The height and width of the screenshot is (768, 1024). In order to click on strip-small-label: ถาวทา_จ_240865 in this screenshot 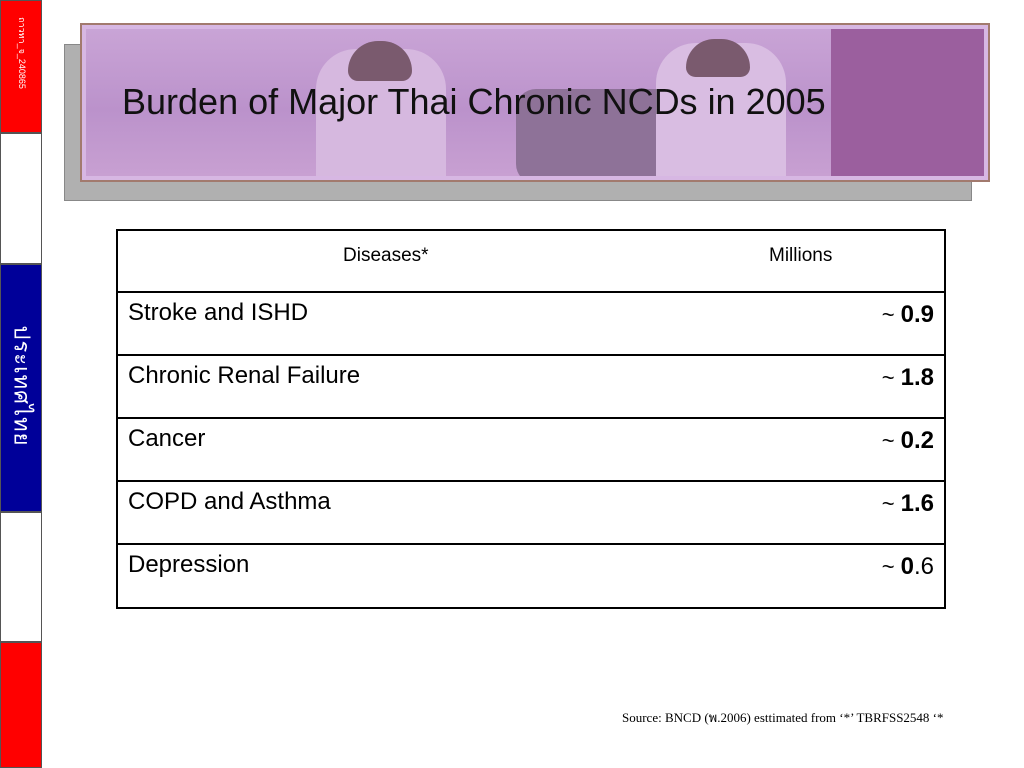, I will do `click(22, 53)`.